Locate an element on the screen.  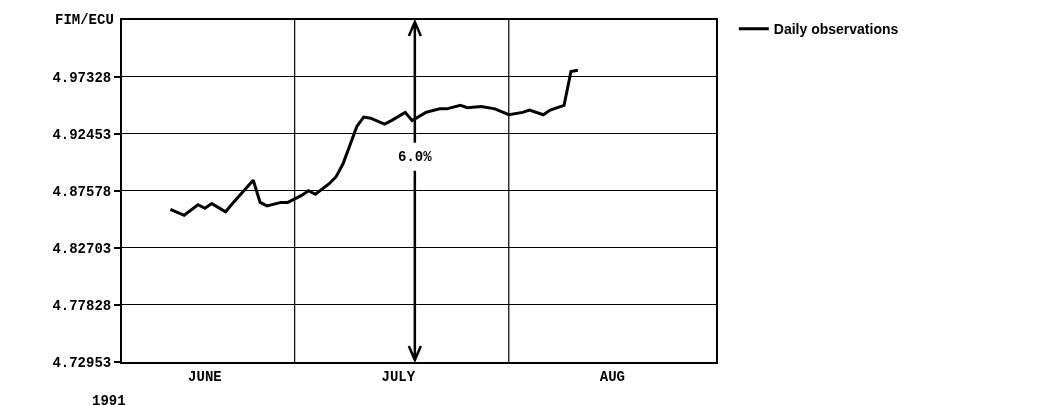
y-tick-label: 4.97328 is located at coordinates (82, 77).